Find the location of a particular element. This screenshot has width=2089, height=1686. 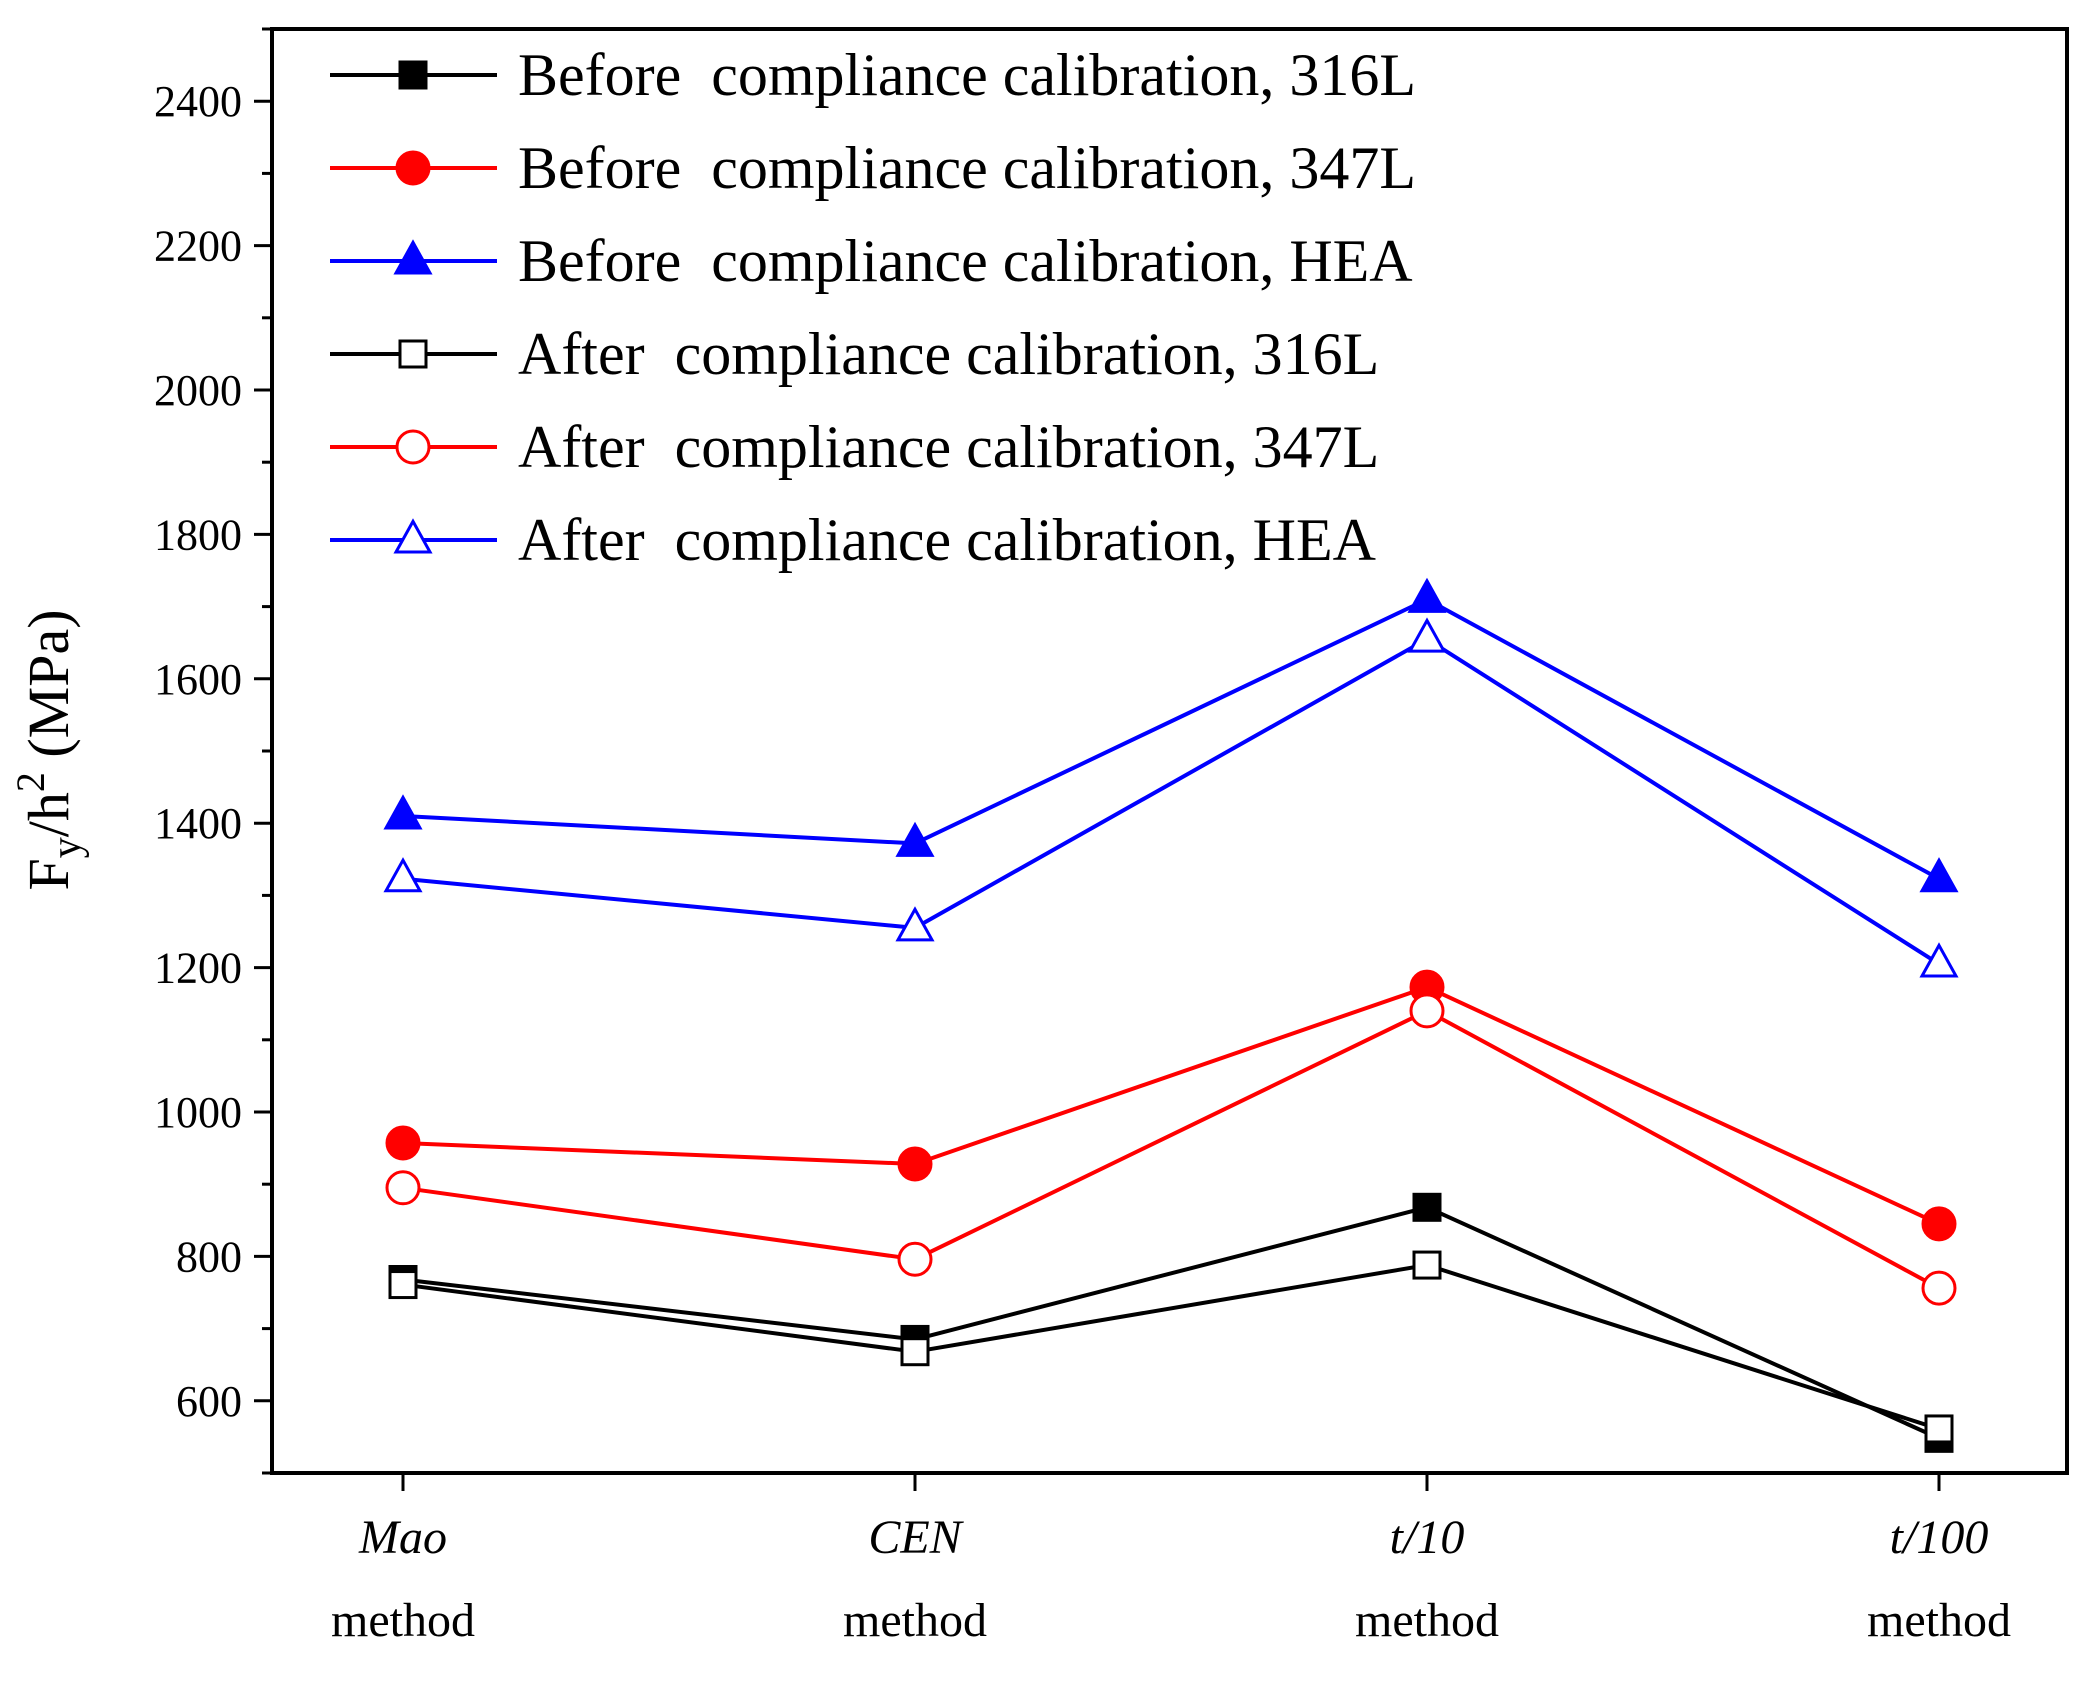

legend-label: After compliance calibration, 347L is located at coordinates (948, 447).